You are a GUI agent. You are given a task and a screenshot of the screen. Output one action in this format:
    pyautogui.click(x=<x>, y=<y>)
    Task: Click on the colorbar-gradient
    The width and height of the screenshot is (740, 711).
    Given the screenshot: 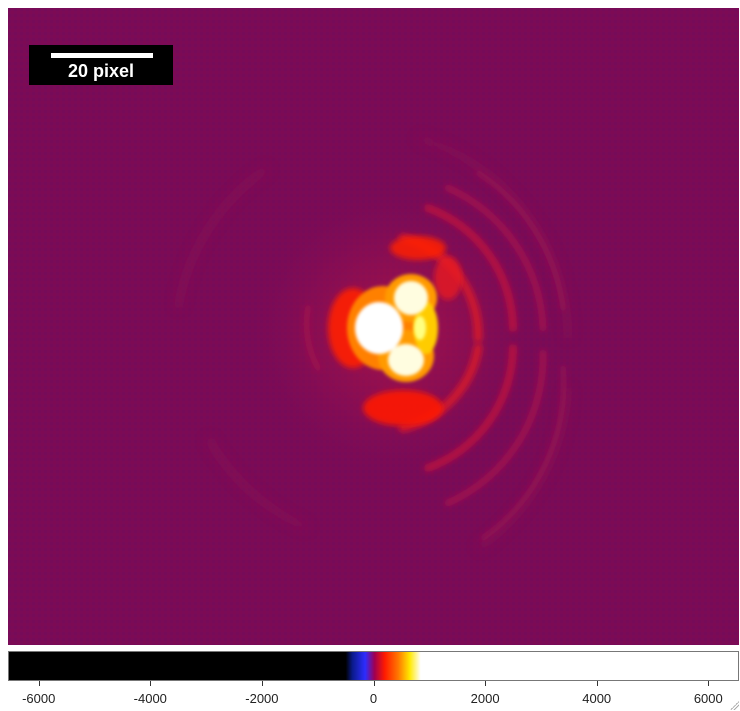 What is the action you would take?
    pyautogui.click(x=373, y=666)
    